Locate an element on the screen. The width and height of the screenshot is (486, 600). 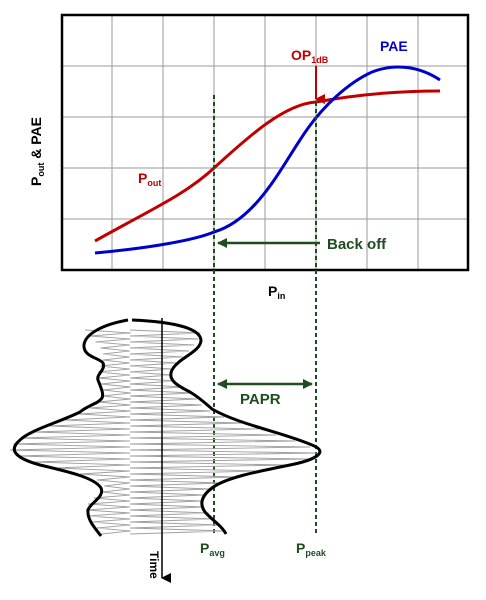
op1db-label: OP1dB is located at coordinates (310, 56).